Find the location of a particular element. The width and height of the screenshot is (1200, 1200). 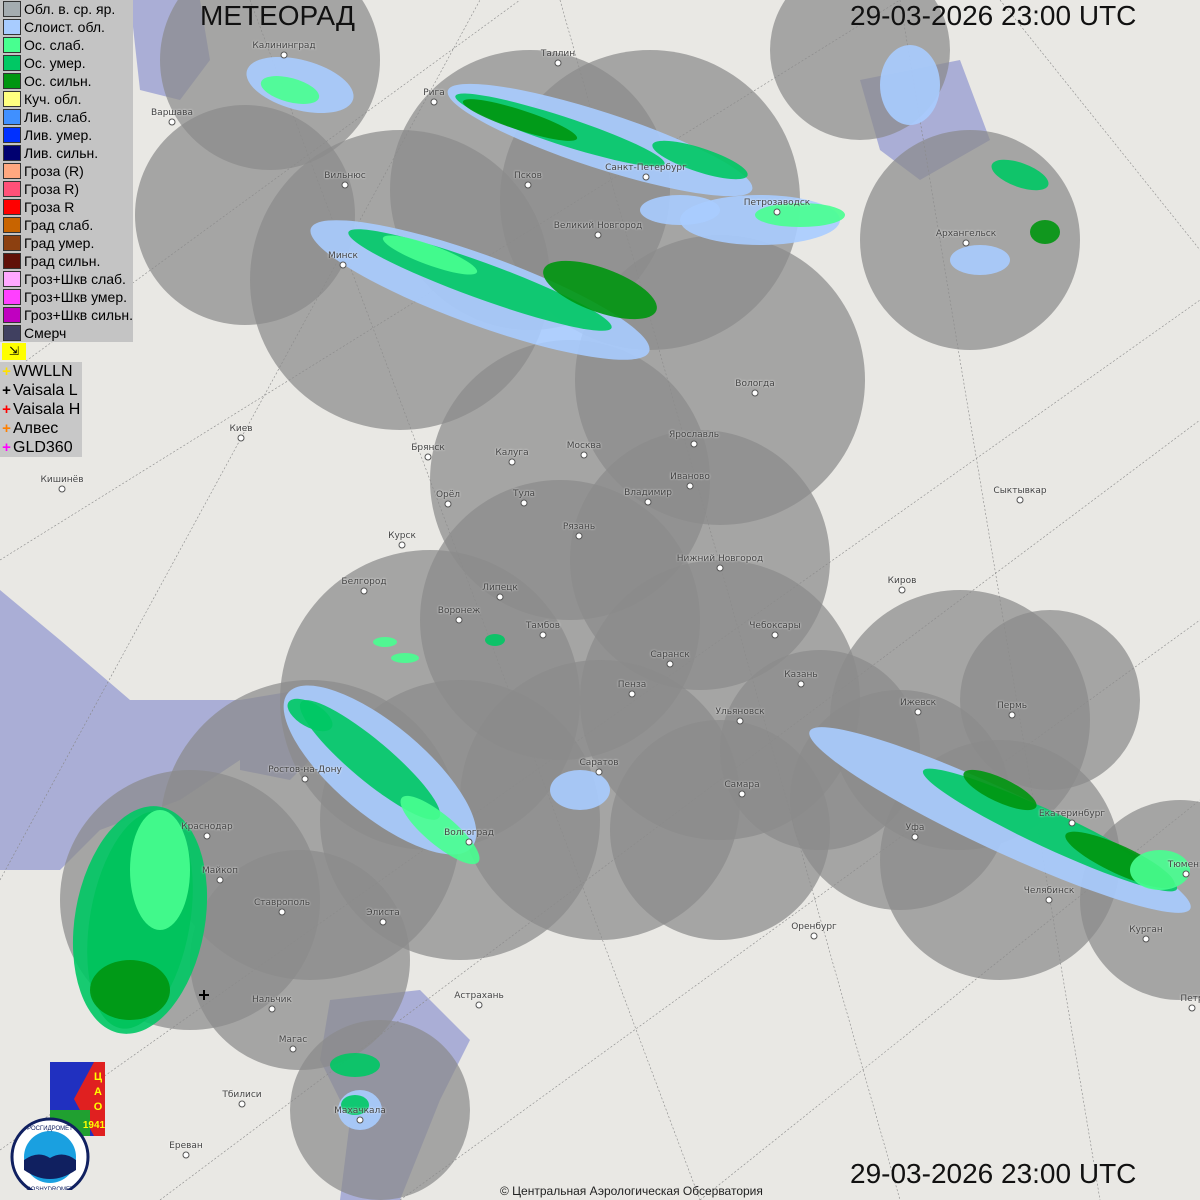

city-label: Ставрополь is located at coordinates (282, 903).